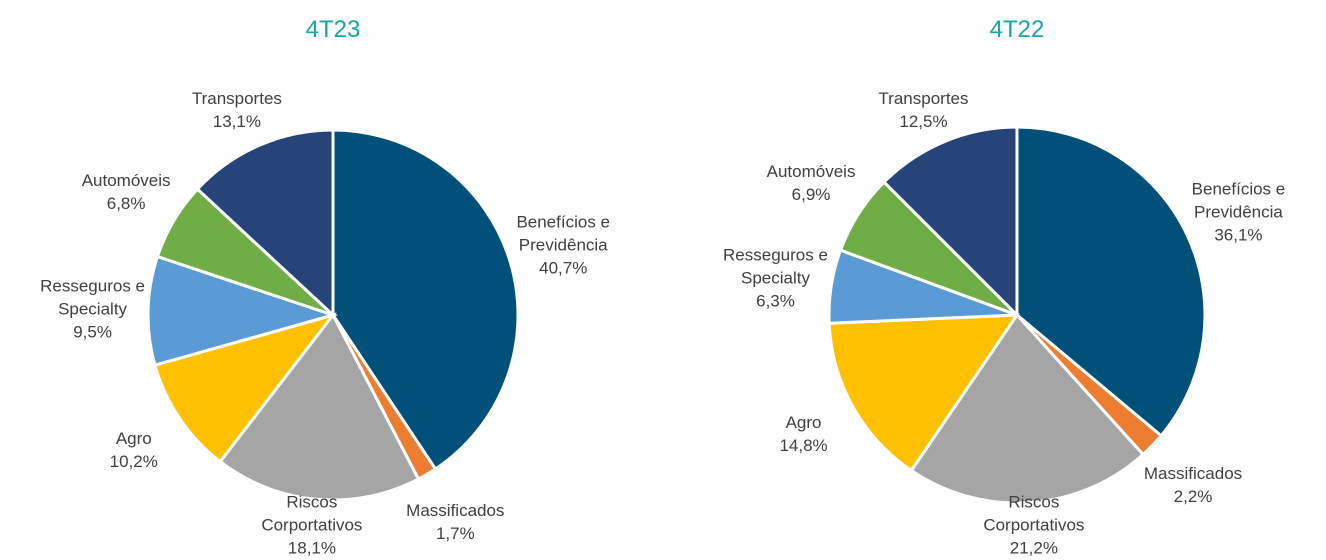  I want to click on data-label: Massificados 1,7%, so click(455, 522).